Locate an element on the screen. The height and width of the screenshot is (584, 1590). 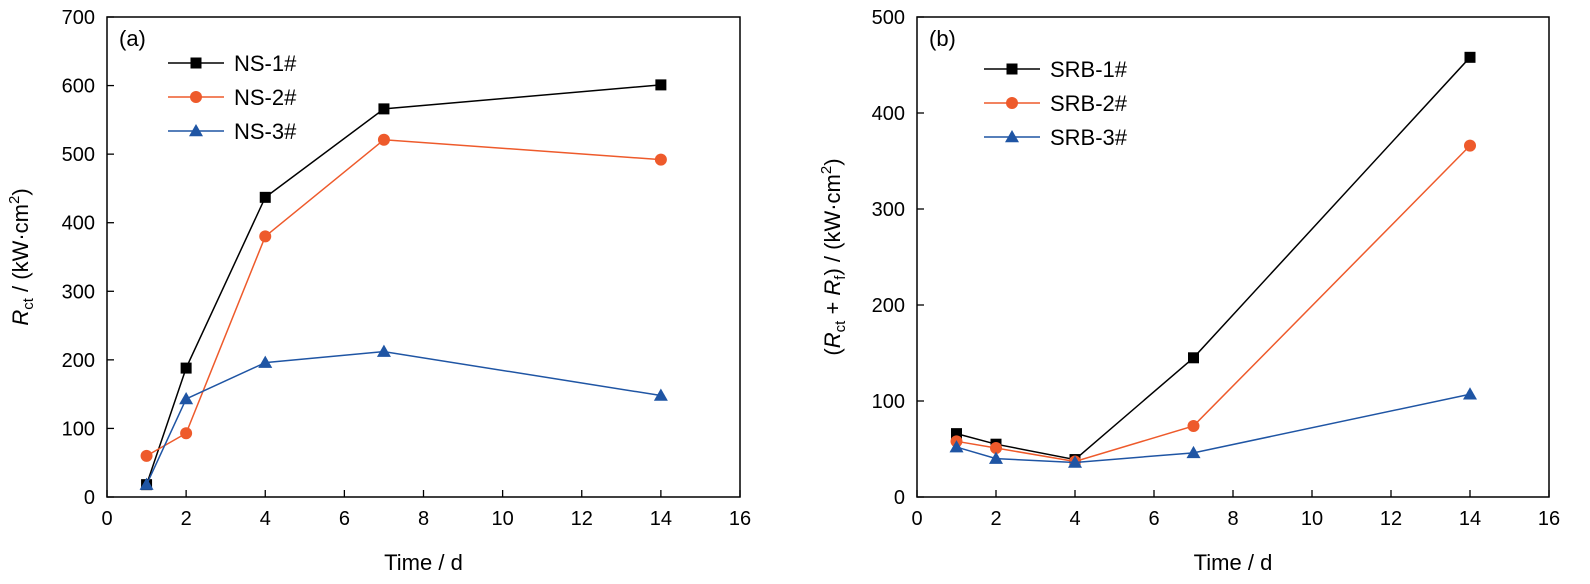
chart-b-y-axis-title: (Rct + Rf) / (kW·cm2) is located at coordinates (833, 256).